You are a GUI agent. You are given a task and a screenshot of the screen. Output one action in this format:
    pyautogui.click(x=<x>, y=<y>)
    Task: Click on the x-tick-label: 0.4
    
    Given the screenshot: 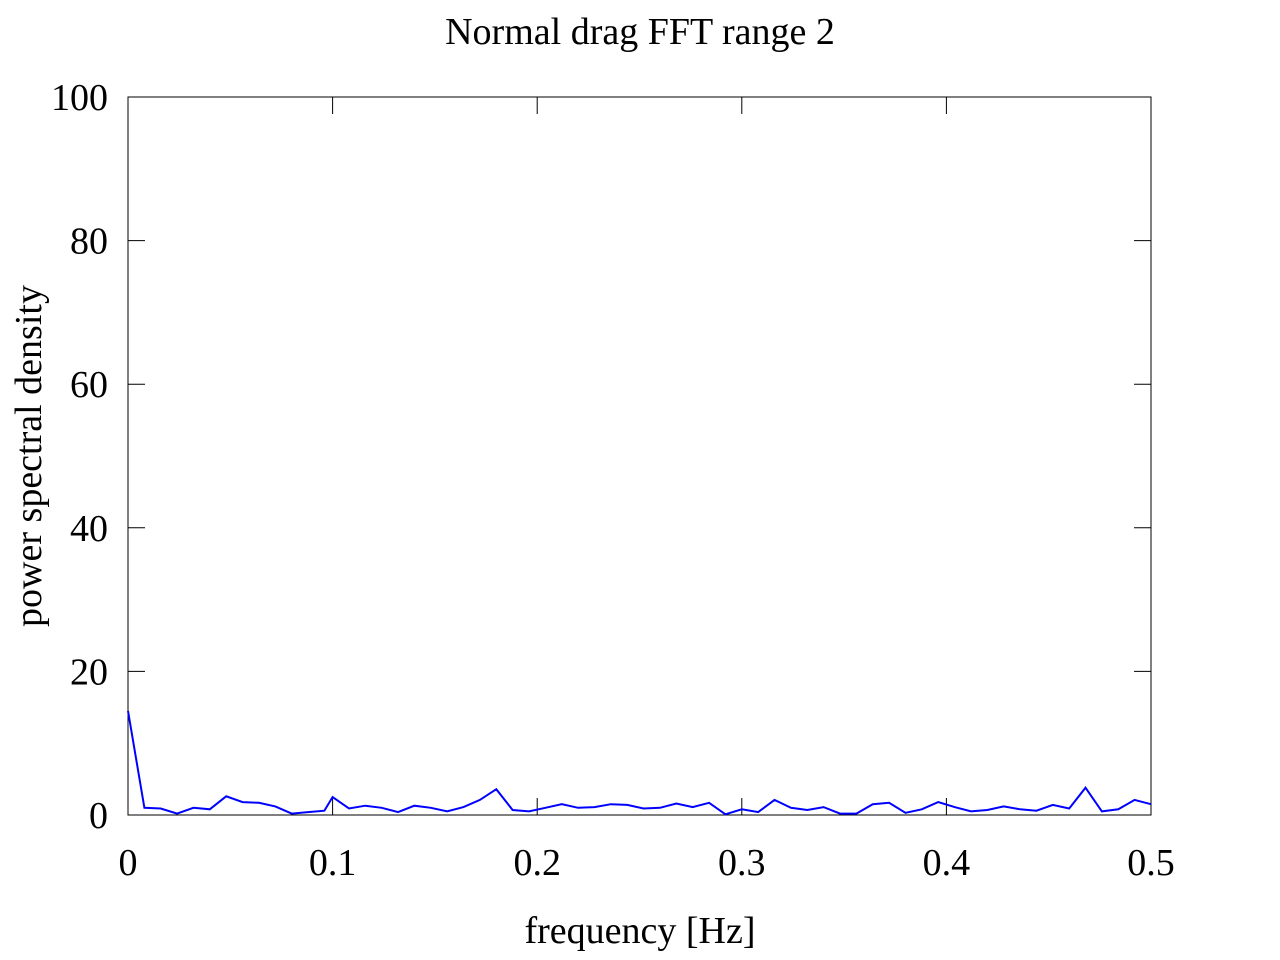 What is the action you would take?
    pyautogui.click(x=947, y=863)
    